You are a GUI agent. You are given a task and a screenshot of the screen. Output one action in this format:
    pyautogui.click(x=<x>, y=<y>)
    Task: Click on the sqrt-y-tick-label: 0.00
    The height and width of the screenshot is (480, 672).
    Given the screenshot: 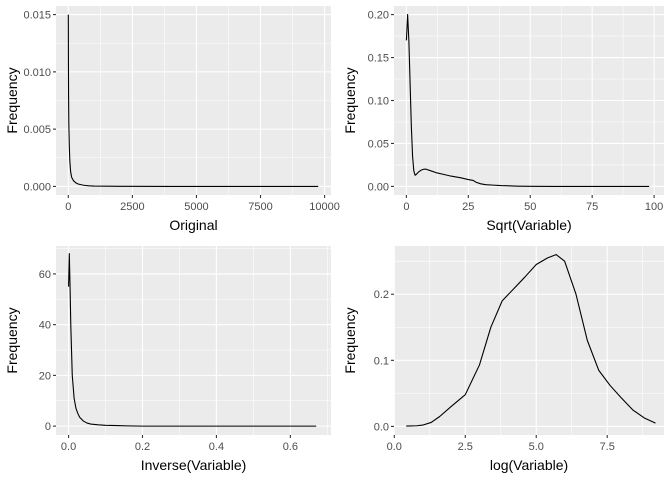 What is the action you would take?
    pyautogui.click(x=378, y=187)
    